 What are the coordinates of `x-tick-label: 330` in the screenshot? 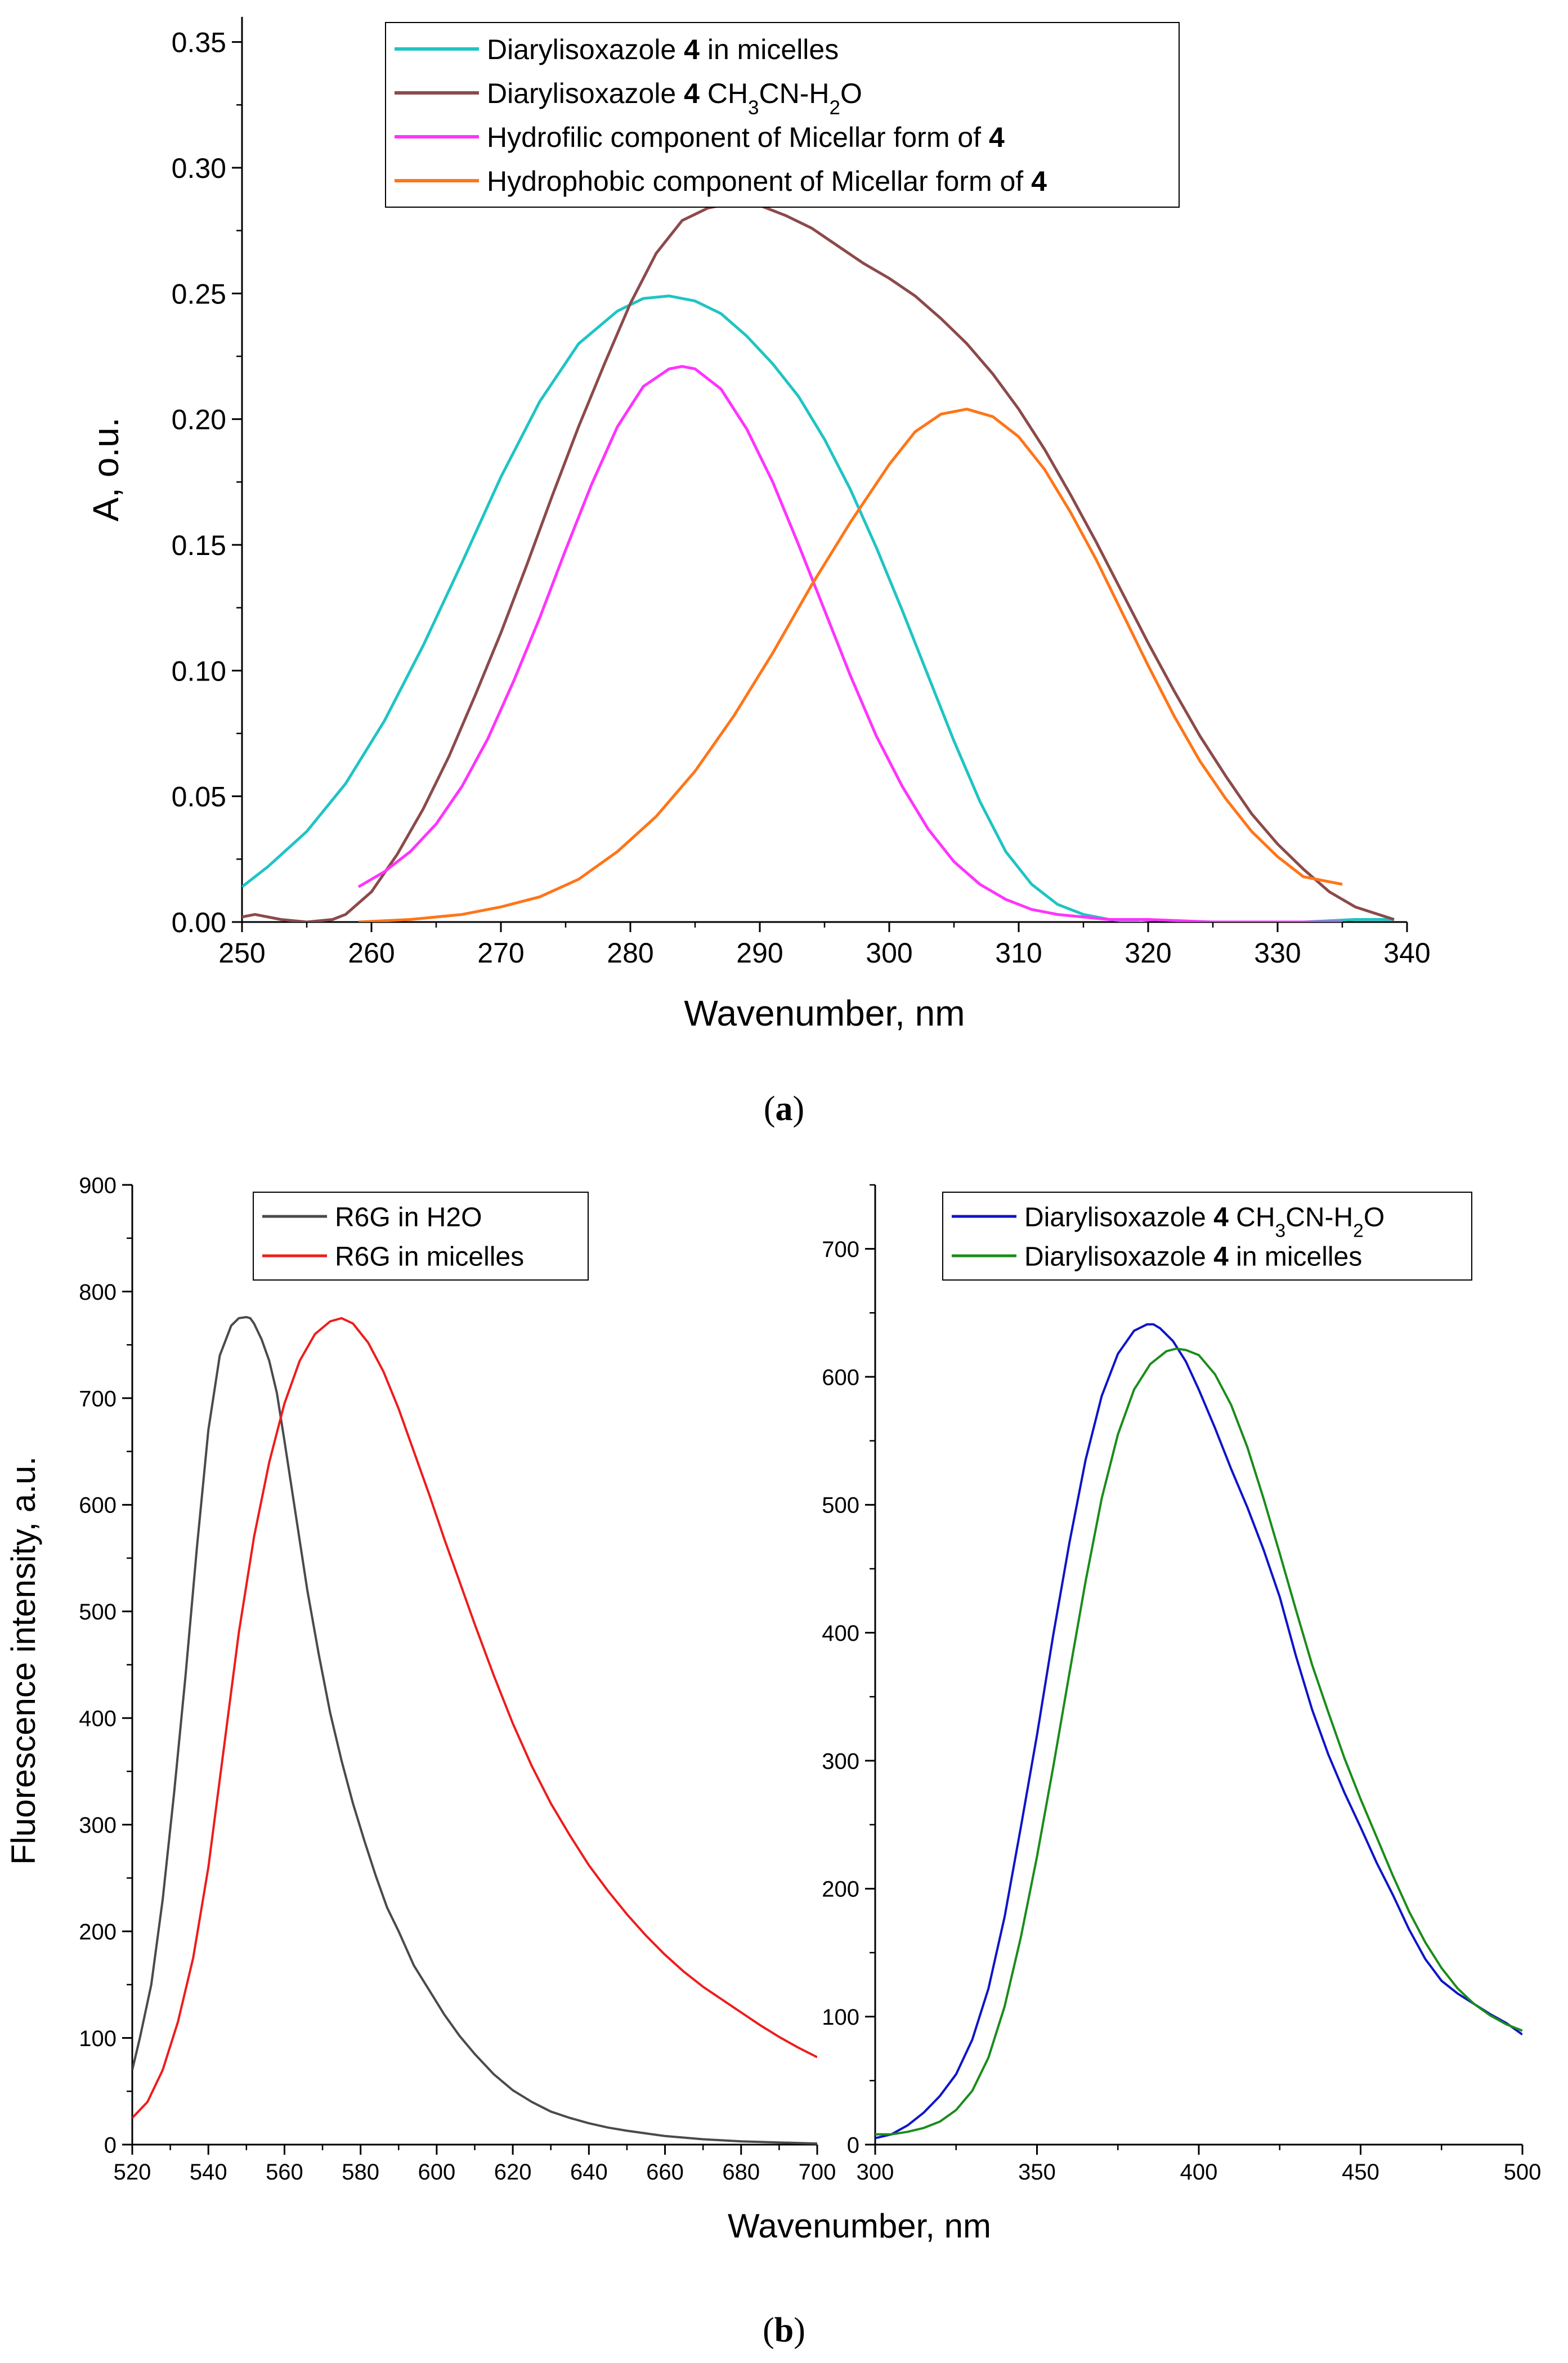 It's located at (1277, 953).